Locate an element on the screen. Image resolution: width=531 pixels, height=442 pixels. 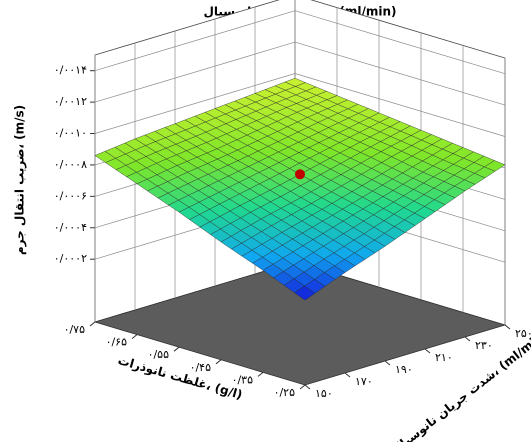
y-tick-label: ۲۱۰ is located at coordinates (444, 357).